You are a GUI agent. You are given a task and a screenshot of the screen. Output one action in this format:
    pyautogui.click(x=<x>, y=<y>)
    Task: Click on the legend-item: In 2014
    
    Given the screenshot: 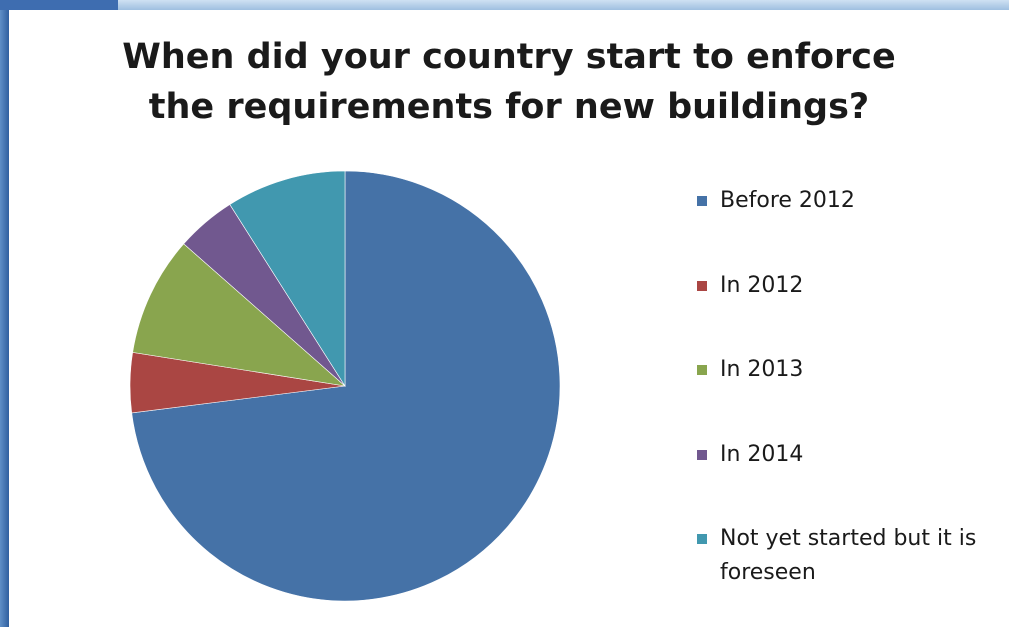 What is the action you would take?
    pyautogui.click(x=847, y=455)
    